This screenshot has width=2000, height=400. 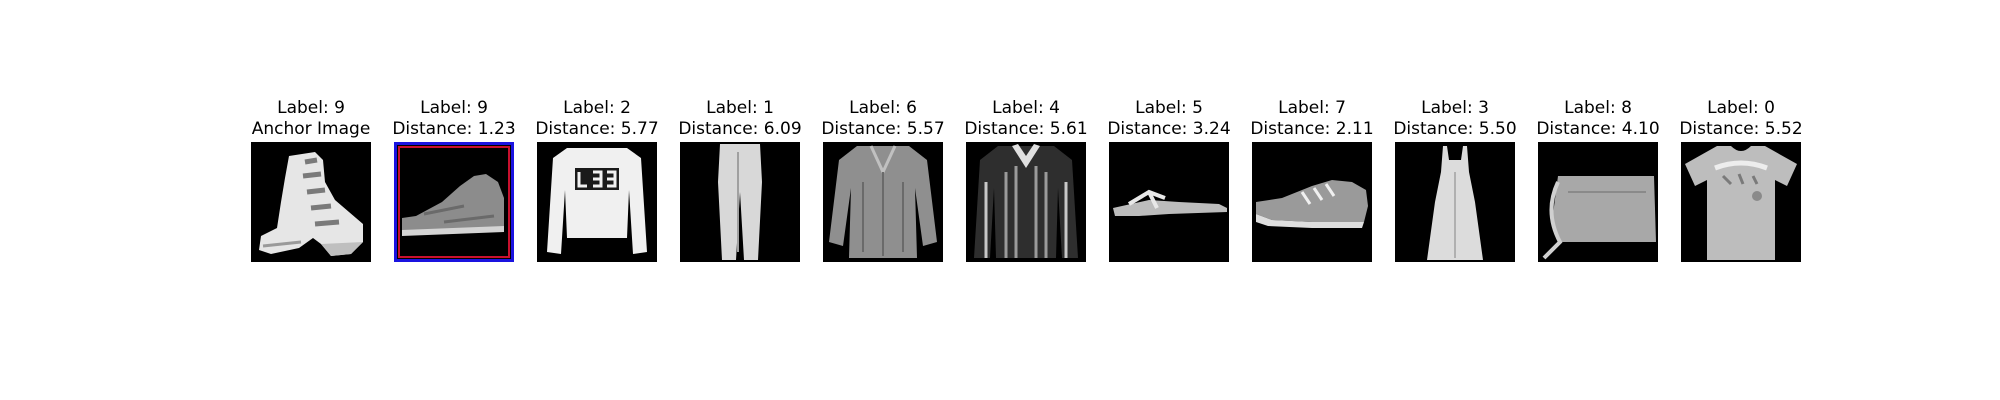 What do you see at coordinates (1169, 129) in the screenshot?
I see `panel-subtitle: Distance: 3.24` at bounding box center [1169, 129].